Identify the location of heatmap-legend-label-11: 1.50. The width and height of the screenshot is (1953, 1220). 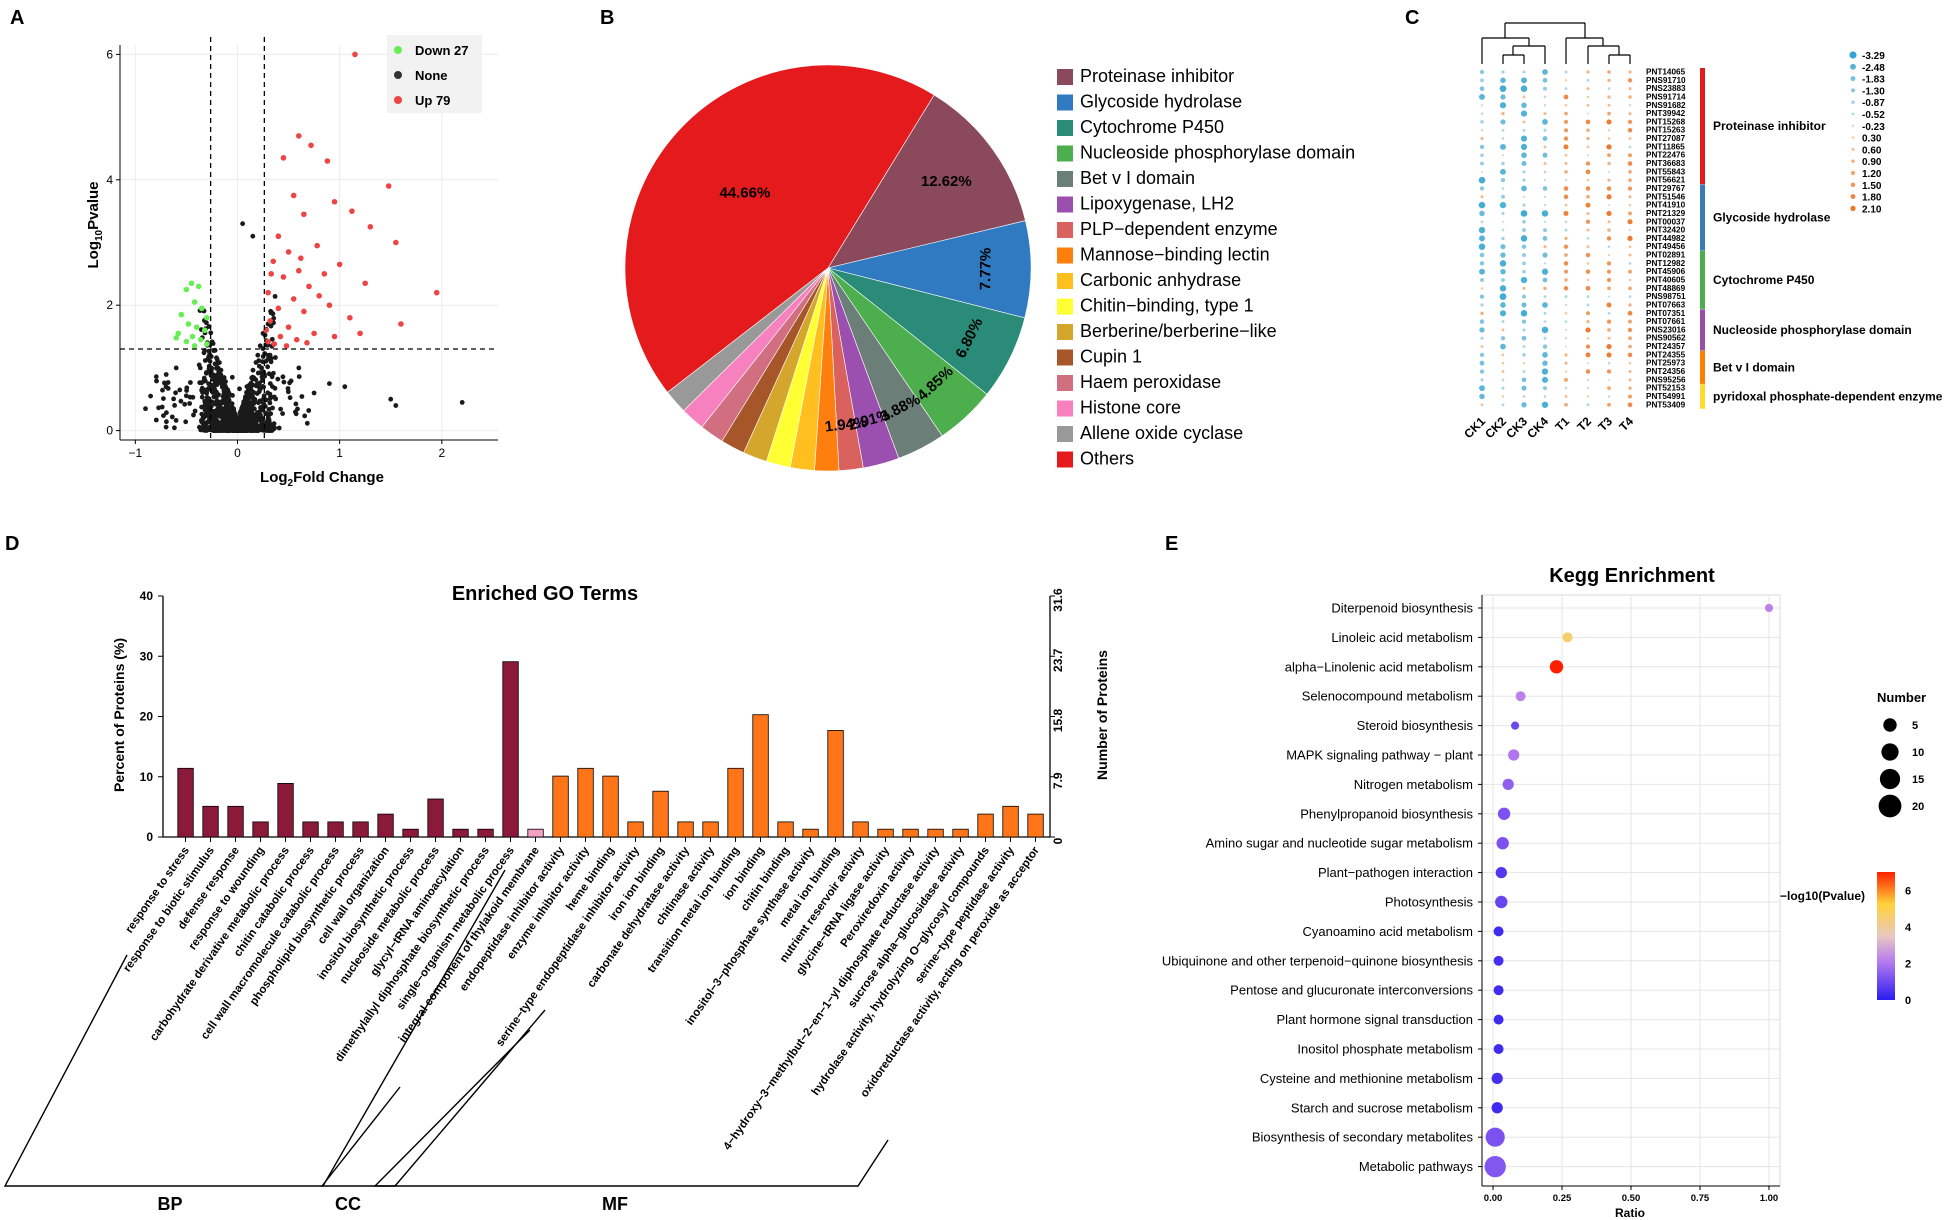
(1872, 186).